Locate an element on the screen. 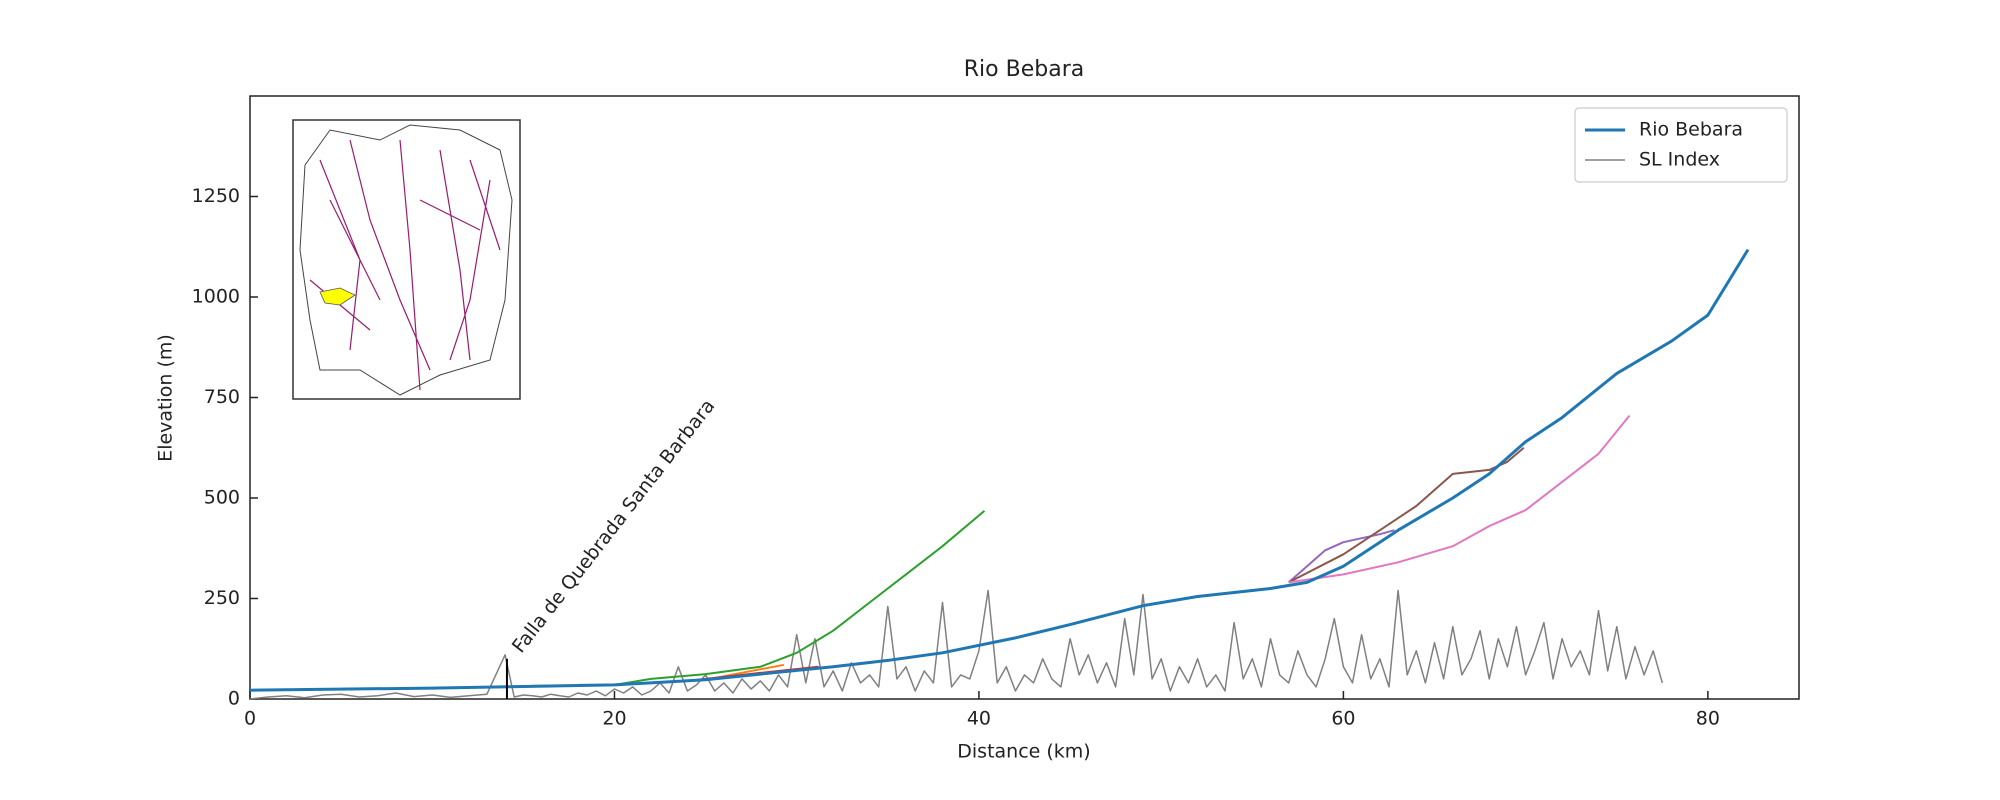  inset-outline is located at coordinates (406, 260).